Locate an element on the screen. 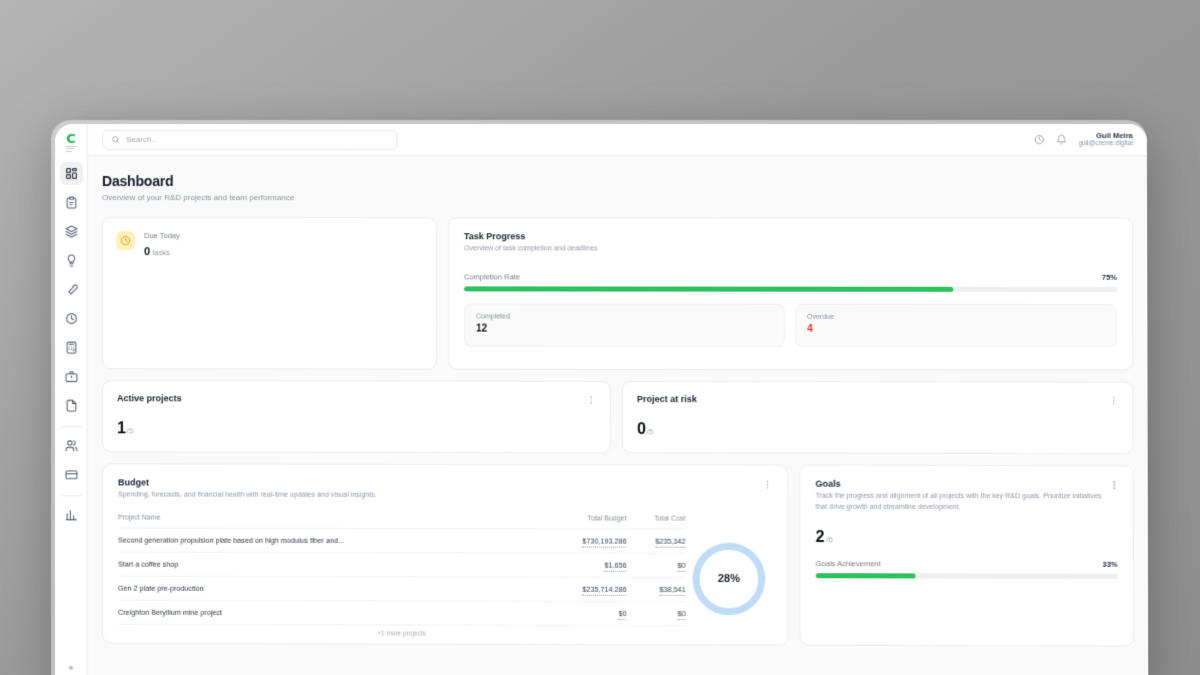 Image resolution: width=1200 pixels, height=675 pixels. budget-more-label: +1 more projects is located at coordinates (401, 633).